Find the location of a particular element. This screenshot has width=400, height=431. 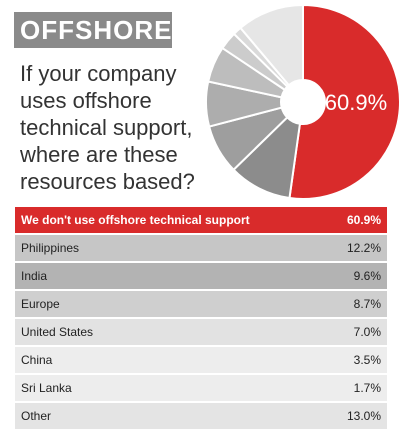

legend-category: We don't use offshore technical support is located at coordinates (165, 221).